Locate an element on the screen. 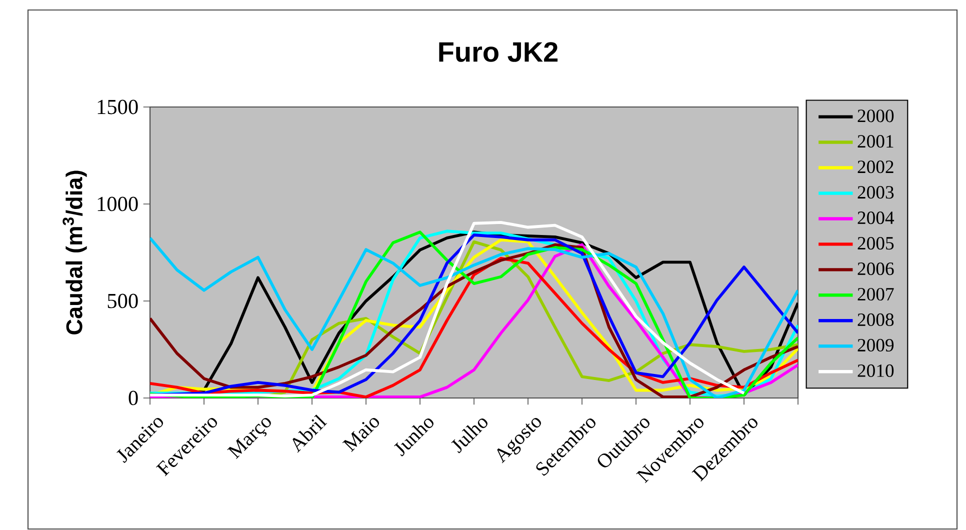  chart-title: Furo JK2 is located at coordinates (498, 52).